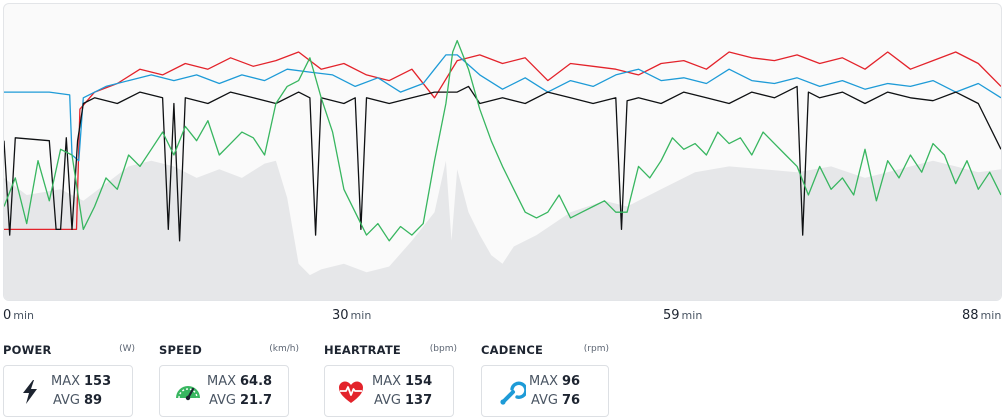 Image resolution: width=1006 pixels, height=419 pixels. Describe the element at coordinates (188, 393) in the screenshot. I see `speedometer-icon` at that location.